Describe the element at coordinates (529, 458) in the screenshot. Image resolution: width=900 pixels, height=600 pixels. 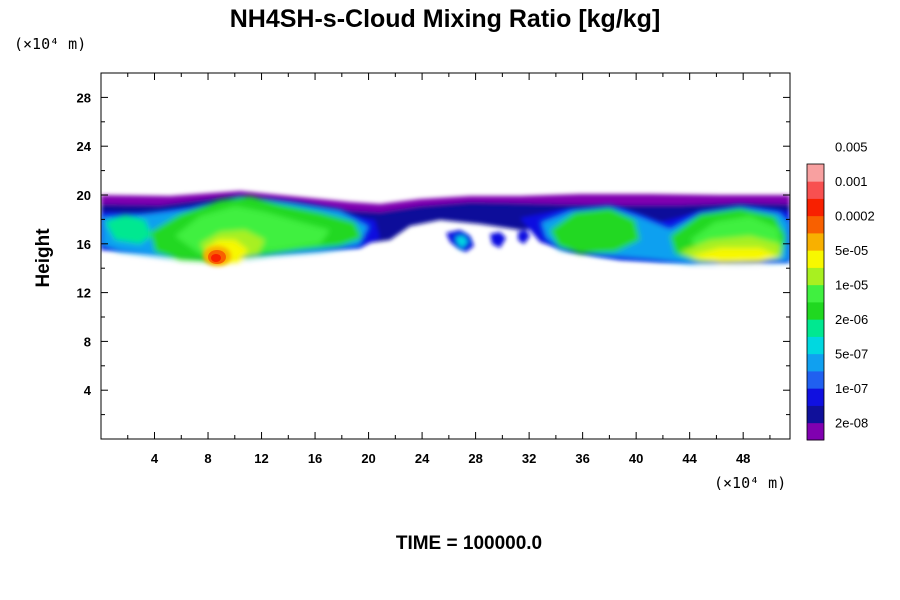
I see `x-tick-label: 32` at that location.